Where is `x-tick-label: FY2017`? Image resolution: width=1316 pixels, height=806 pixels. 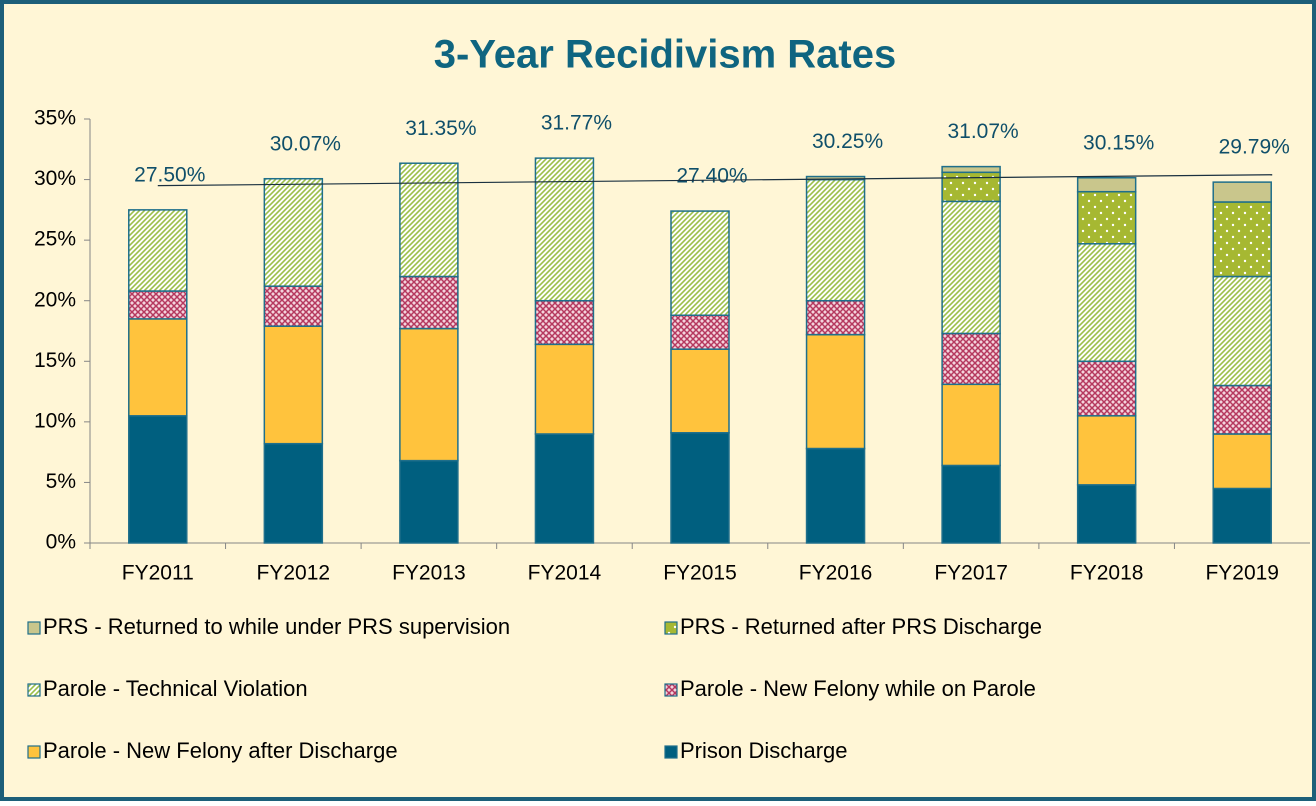
x-tick-label: FY2017 is located at coordinates (971, 573).